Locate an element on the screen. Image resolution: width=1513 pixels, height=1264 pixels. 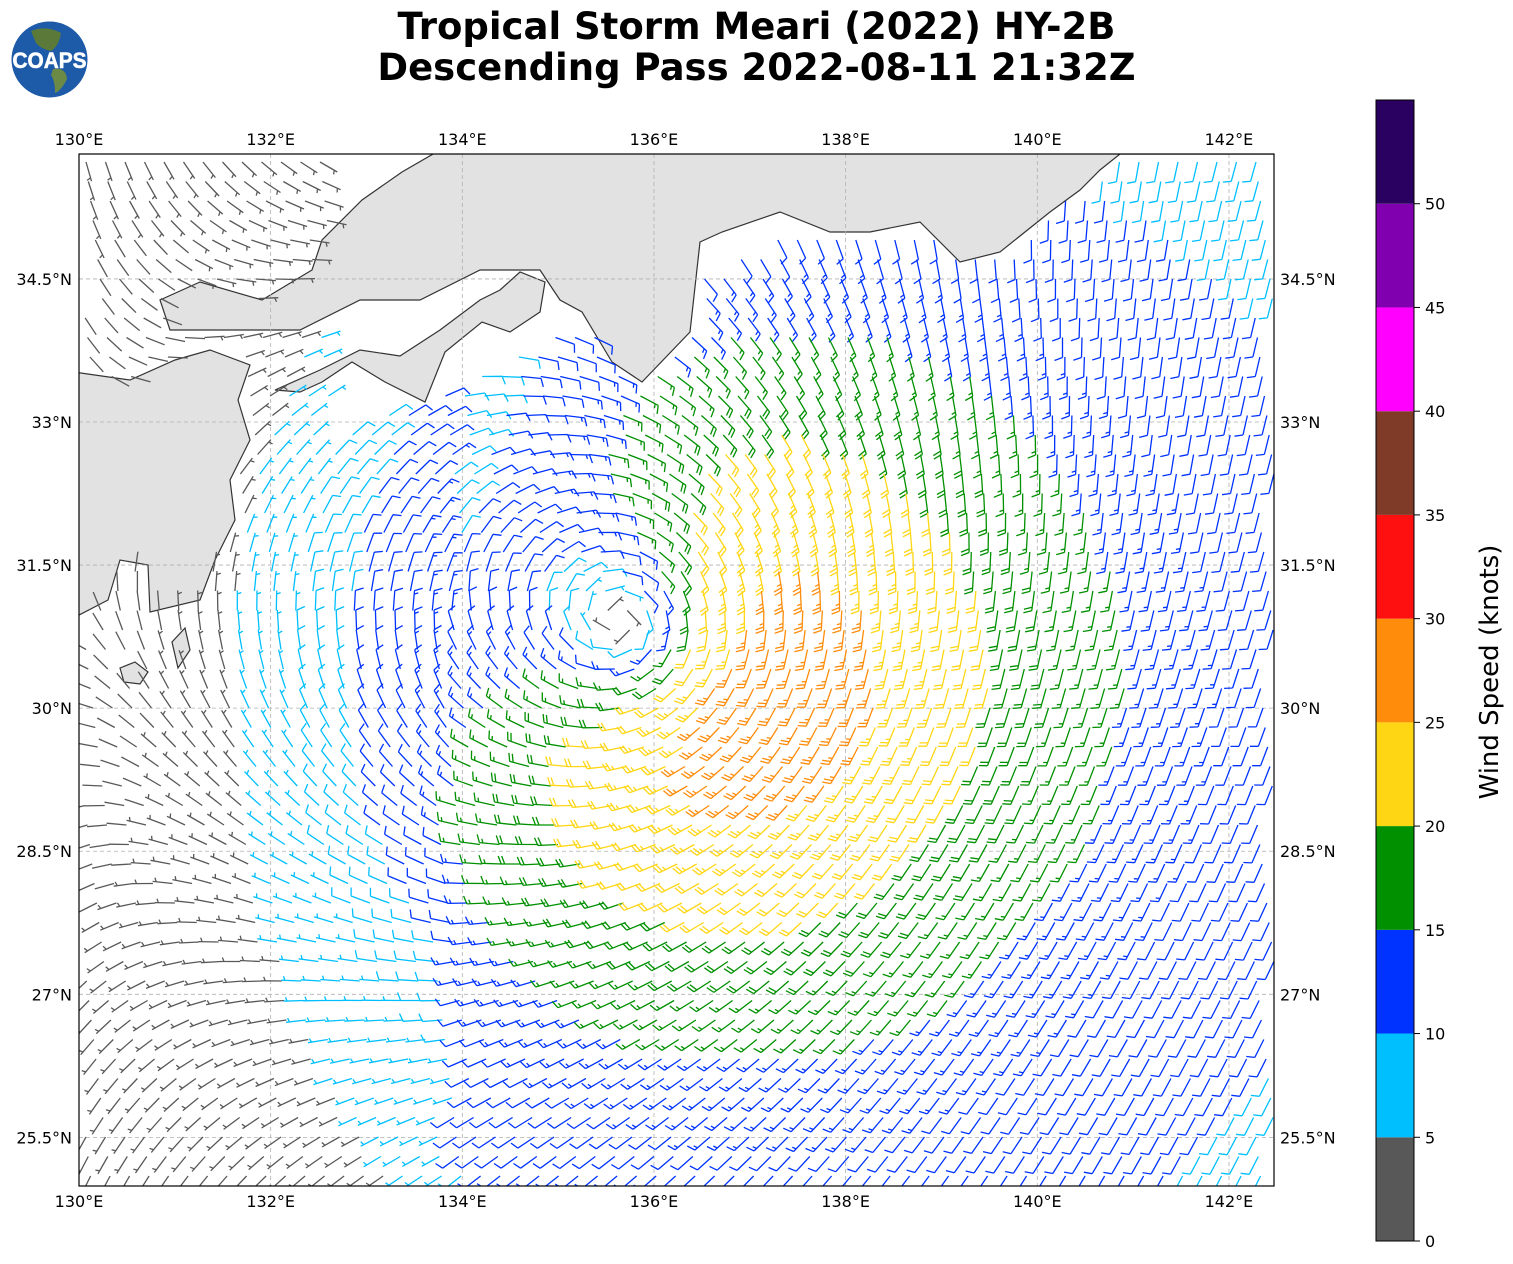
lat-label-left: 31.5°N is located at coordinates (44, 565).